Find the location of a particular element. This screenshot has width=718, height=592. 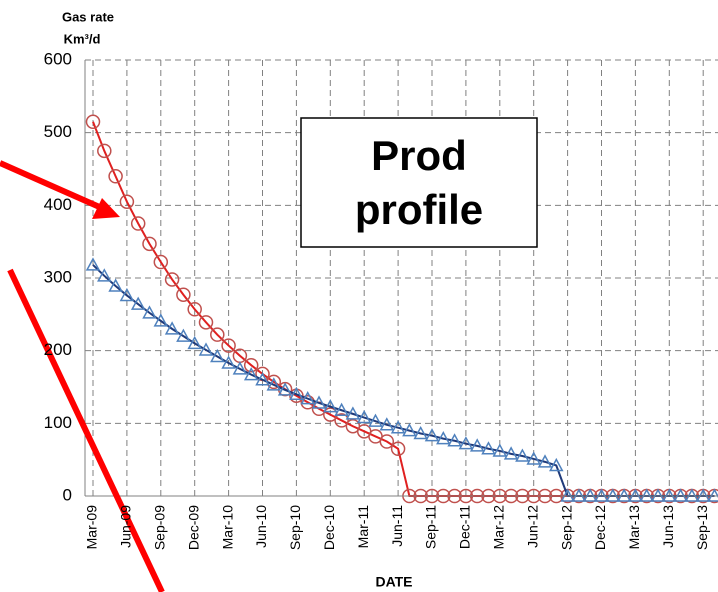

y-axis-unit: Km³/d is located at coordinates (82, 38).